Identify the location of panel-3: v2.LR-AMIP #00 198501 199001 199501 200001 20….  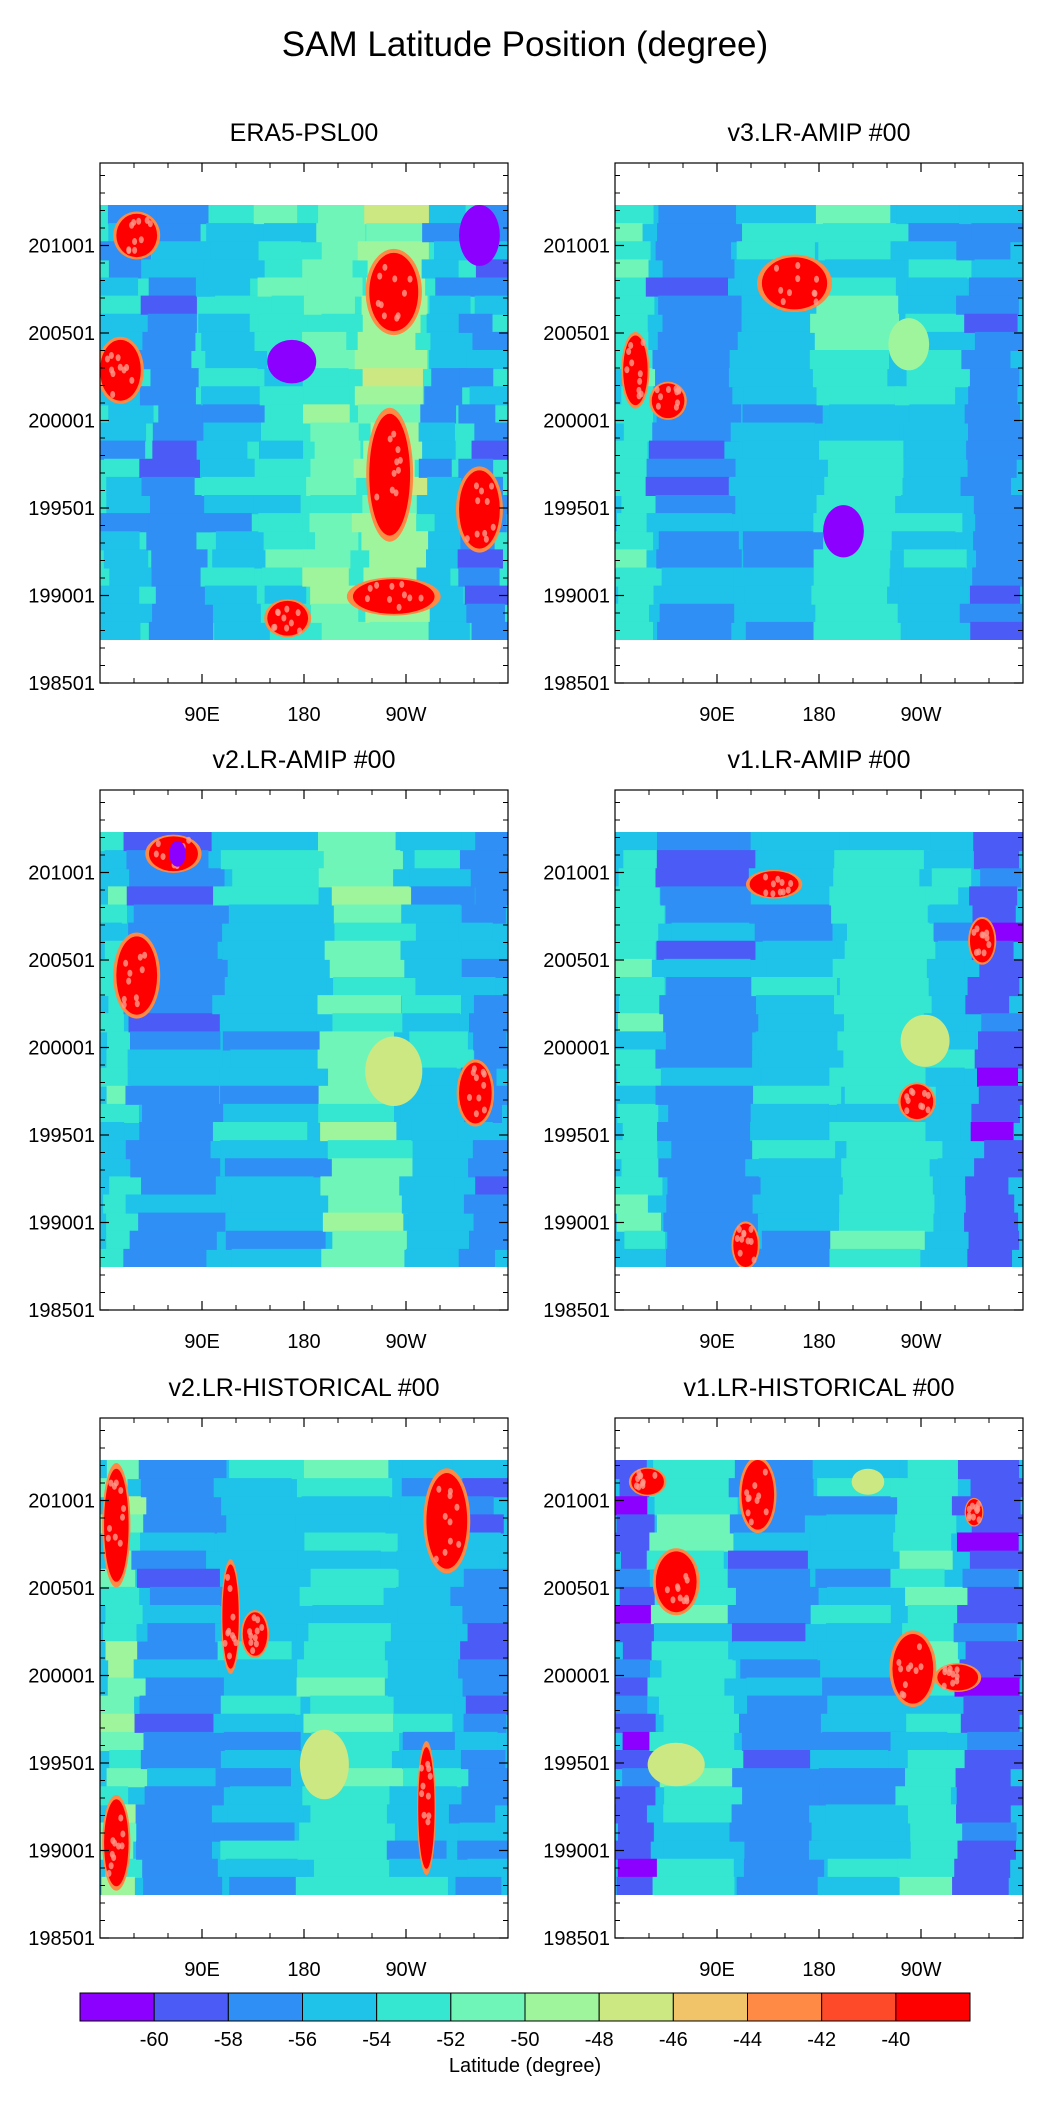
(268, 1049).